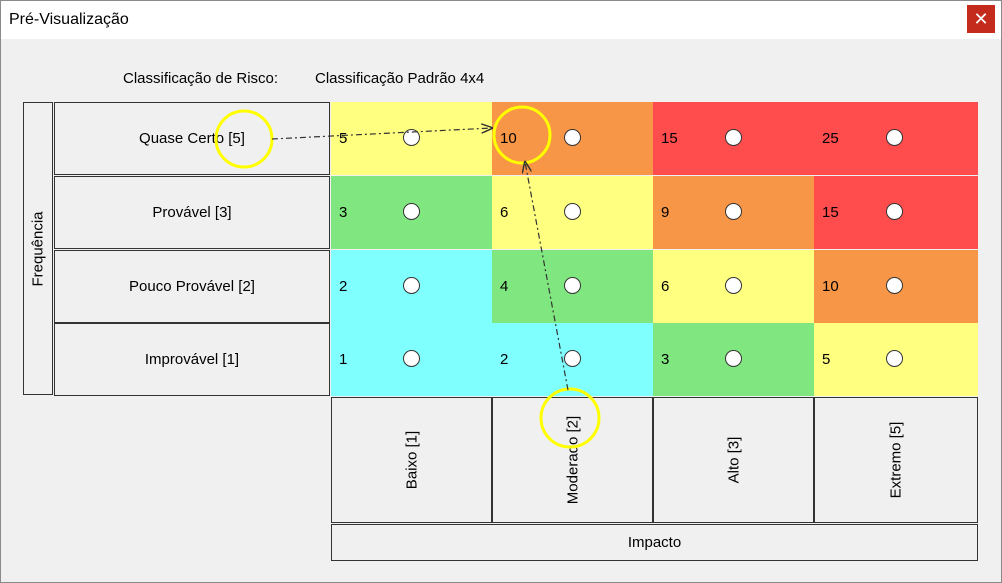 Image resolution: width=1002 pixels, height=583 pixels. Describe the element at coordinates (981, 19) in the screenshot. I see `close-icon: ✕` at that location.